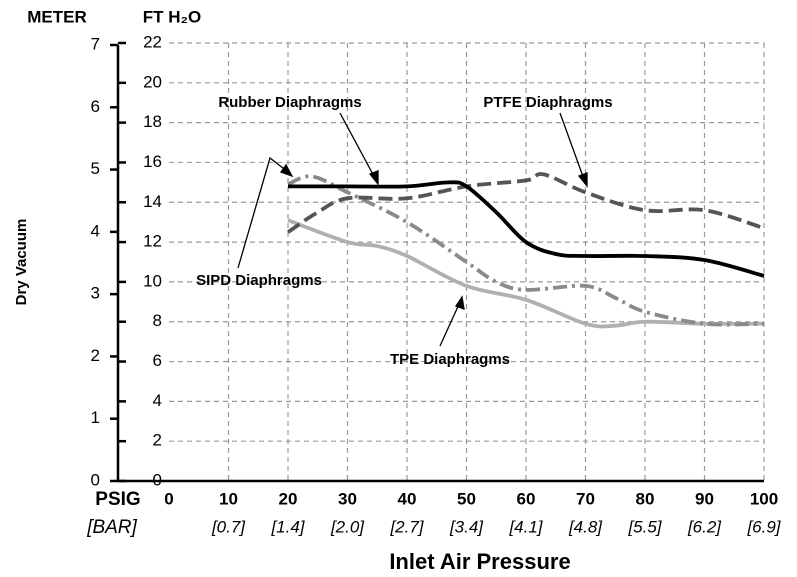  What do you see at coordinates (95, 355) in the screenshot?
I see `y2-tick-label: 2` at bounding box center [95, 355].